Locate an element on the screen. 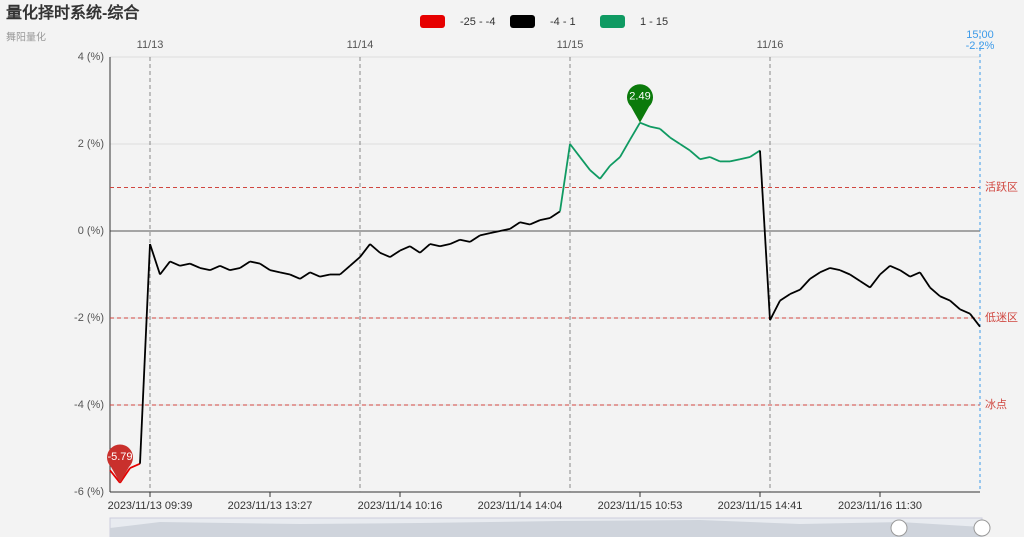 This screenshot has width=1024, height=537. x-tick-label: 2023/11/14 14:04 is located at coordinates (520, 506).